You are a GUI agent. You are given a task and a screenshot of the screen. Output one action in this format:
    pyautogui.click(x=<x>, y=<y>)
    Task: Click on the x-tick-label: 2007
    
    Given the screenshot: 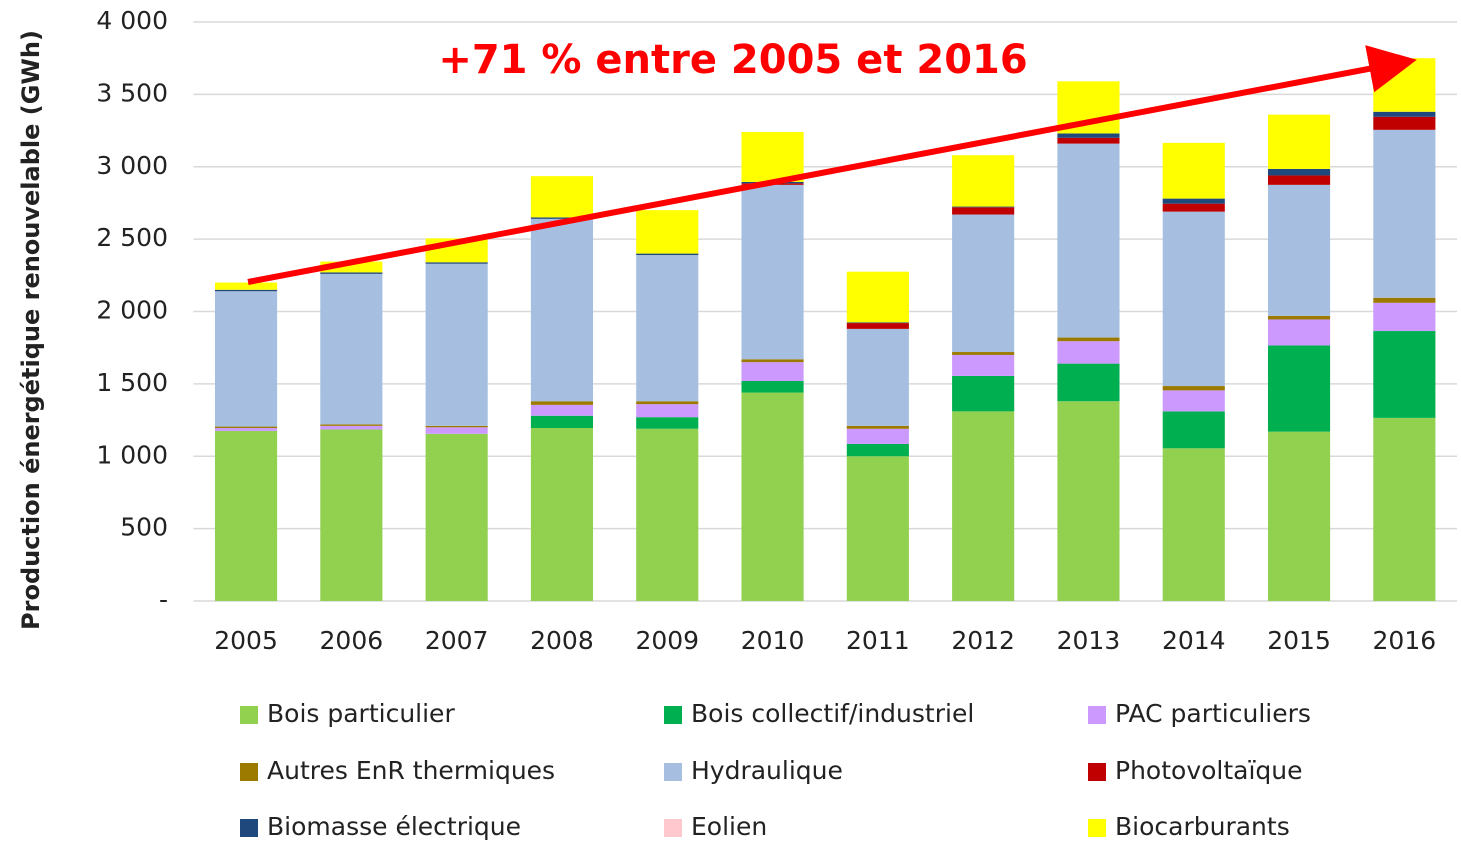 What is the action you would take?
    pyautogui.click(x=457, y=640)
    